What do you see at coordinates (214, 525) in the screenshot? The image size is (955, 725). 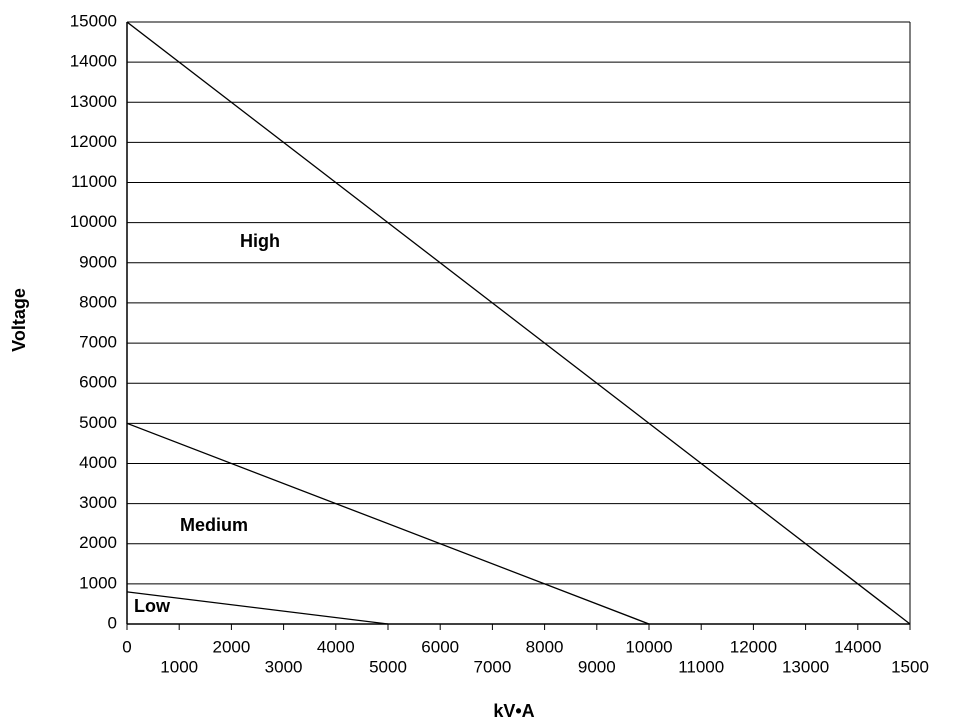 I see `series-label: Medium` at bounding box center [214, 525].